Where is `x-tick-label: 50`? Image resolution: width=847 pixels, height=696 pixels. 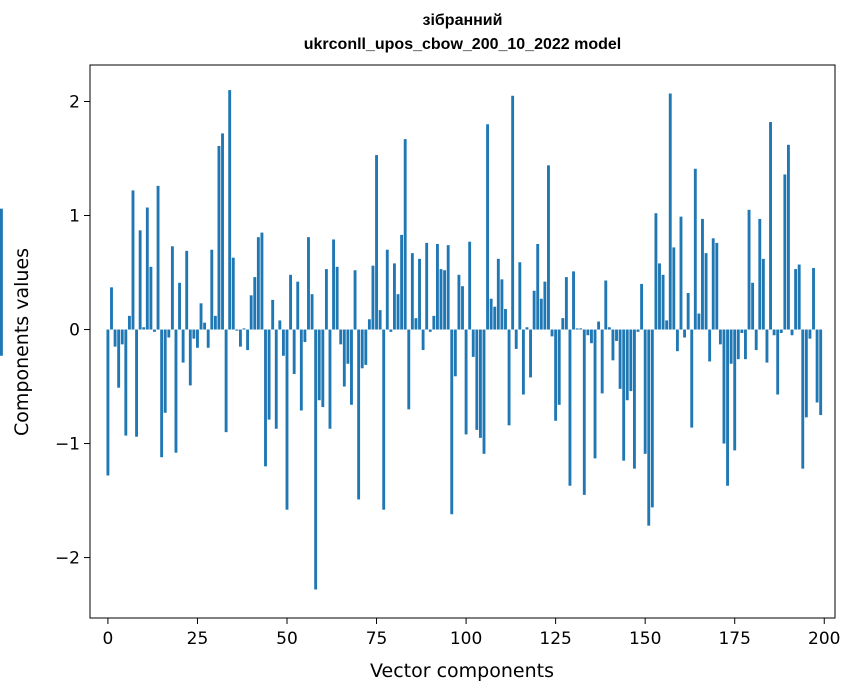
x-tick-label: 50 is located at coordinates (287, 639).